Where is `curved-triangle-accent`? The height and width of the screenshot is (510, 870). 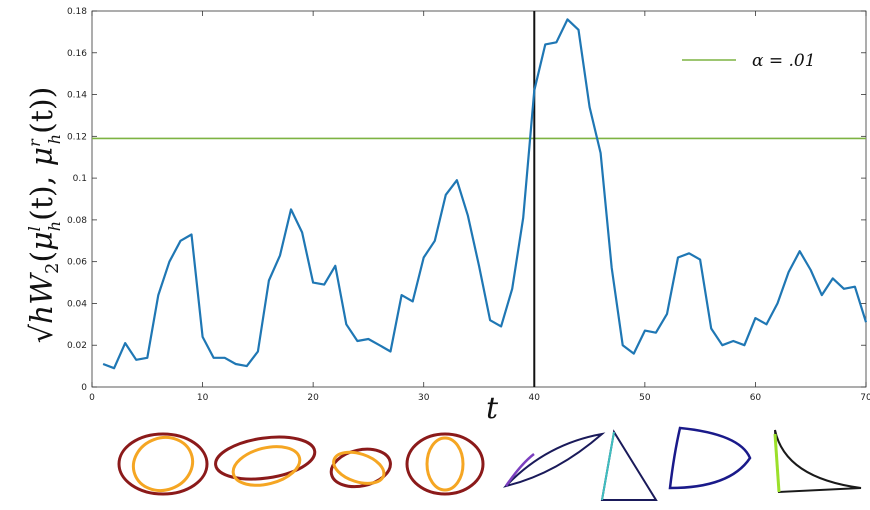
curved-triangle-accent is located at coordinates (519, 470).